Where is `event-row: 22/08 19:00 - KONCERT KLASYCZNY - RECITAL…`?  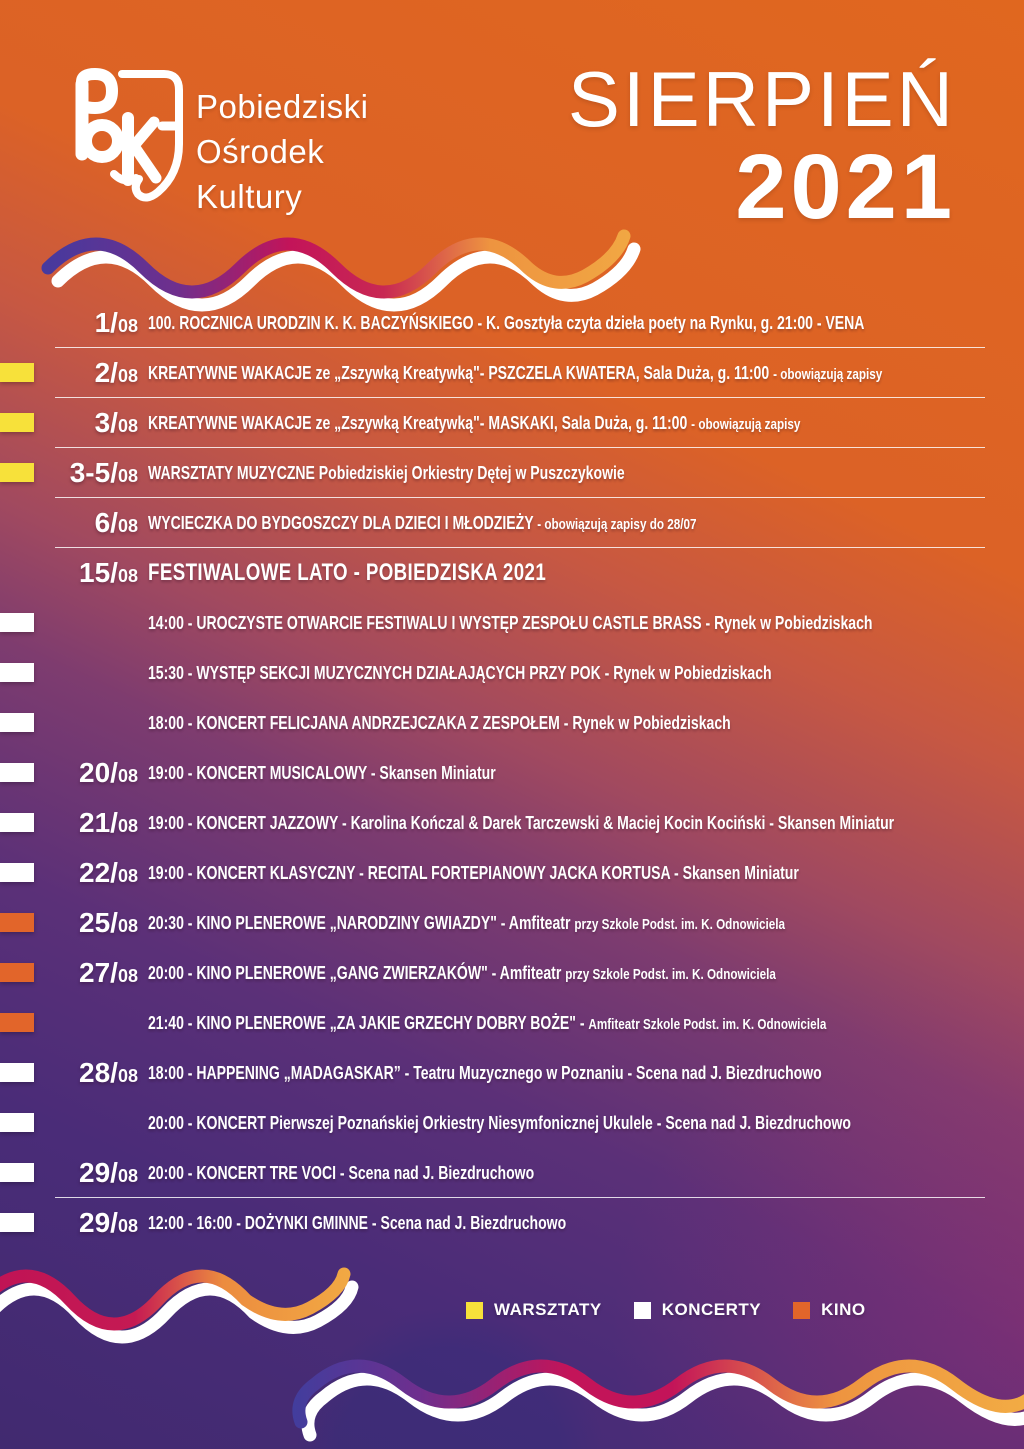 event-row: 22/08 19:00 - KONCERT KLASYCZNY - RECITAL… is located at coordinates (512, 873).